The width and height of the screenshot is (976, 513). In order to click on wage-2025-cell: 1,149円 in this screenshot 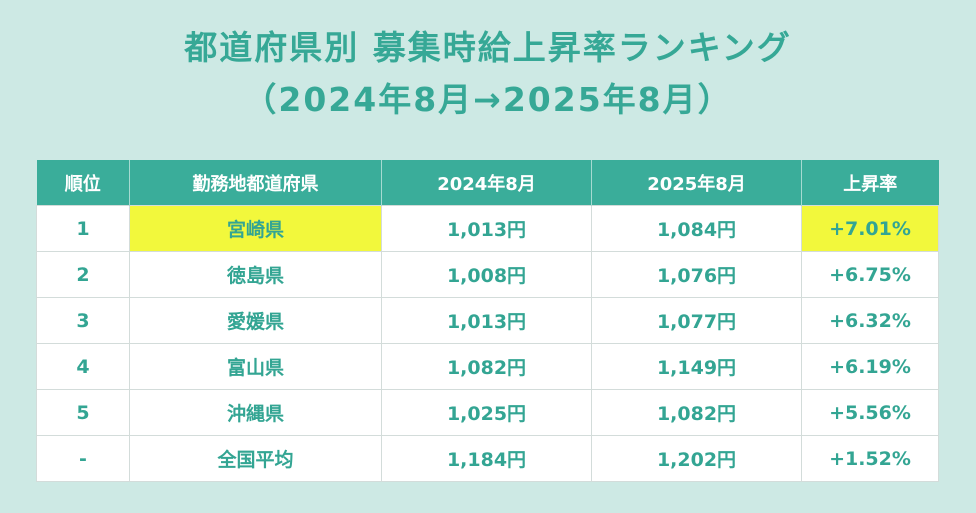, I will do `click(696, 366)`.